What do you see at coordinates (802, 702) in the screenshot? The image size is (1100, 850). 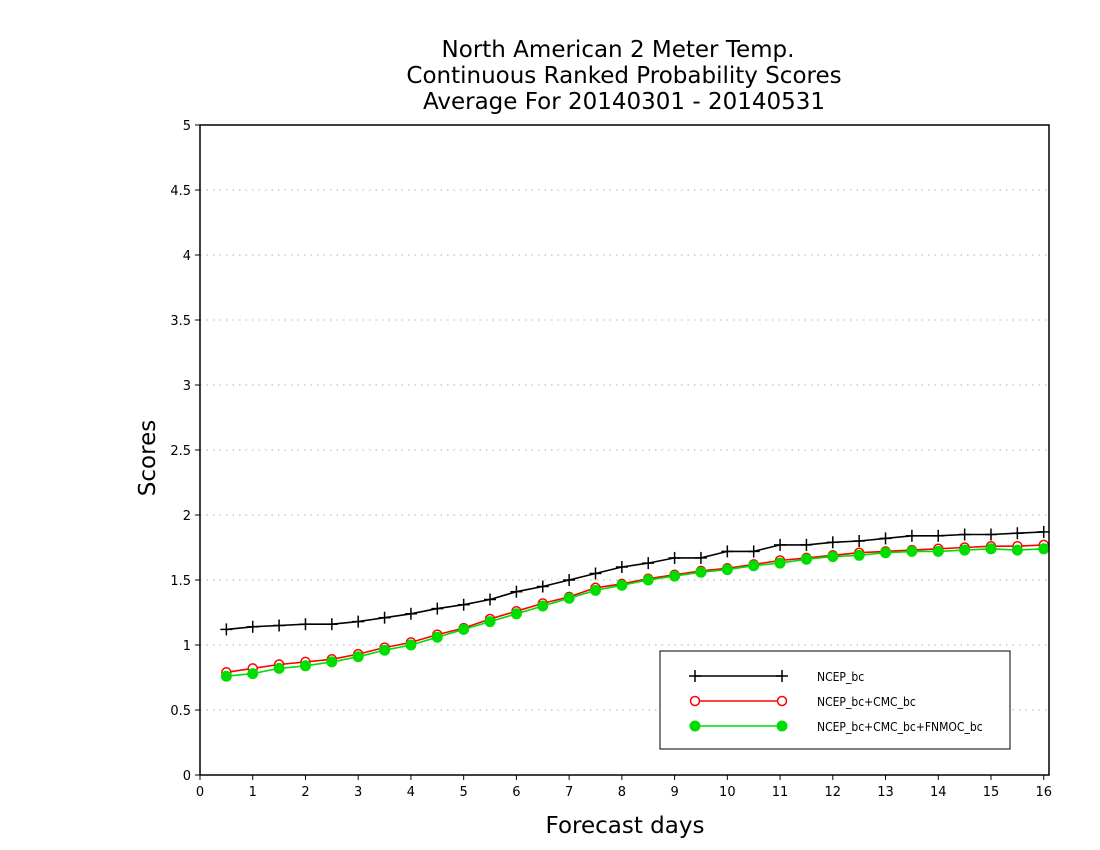 I see `legend-item-2: NCEP_bc+CMC_bc` at bounding box center [802, 702].